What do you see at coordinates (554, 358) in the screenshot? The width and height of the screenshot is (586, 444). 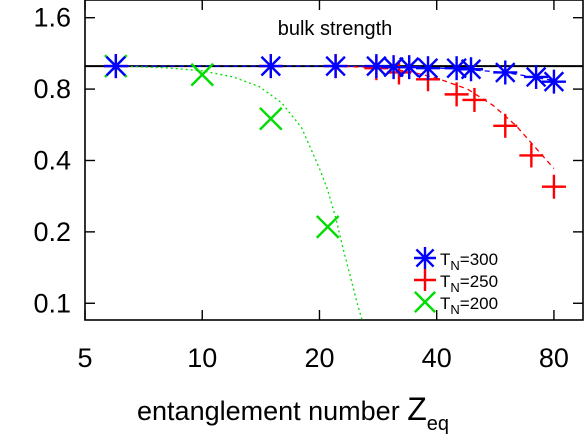 I see `x-tick-label: 80` at bounding box center [554, 358].